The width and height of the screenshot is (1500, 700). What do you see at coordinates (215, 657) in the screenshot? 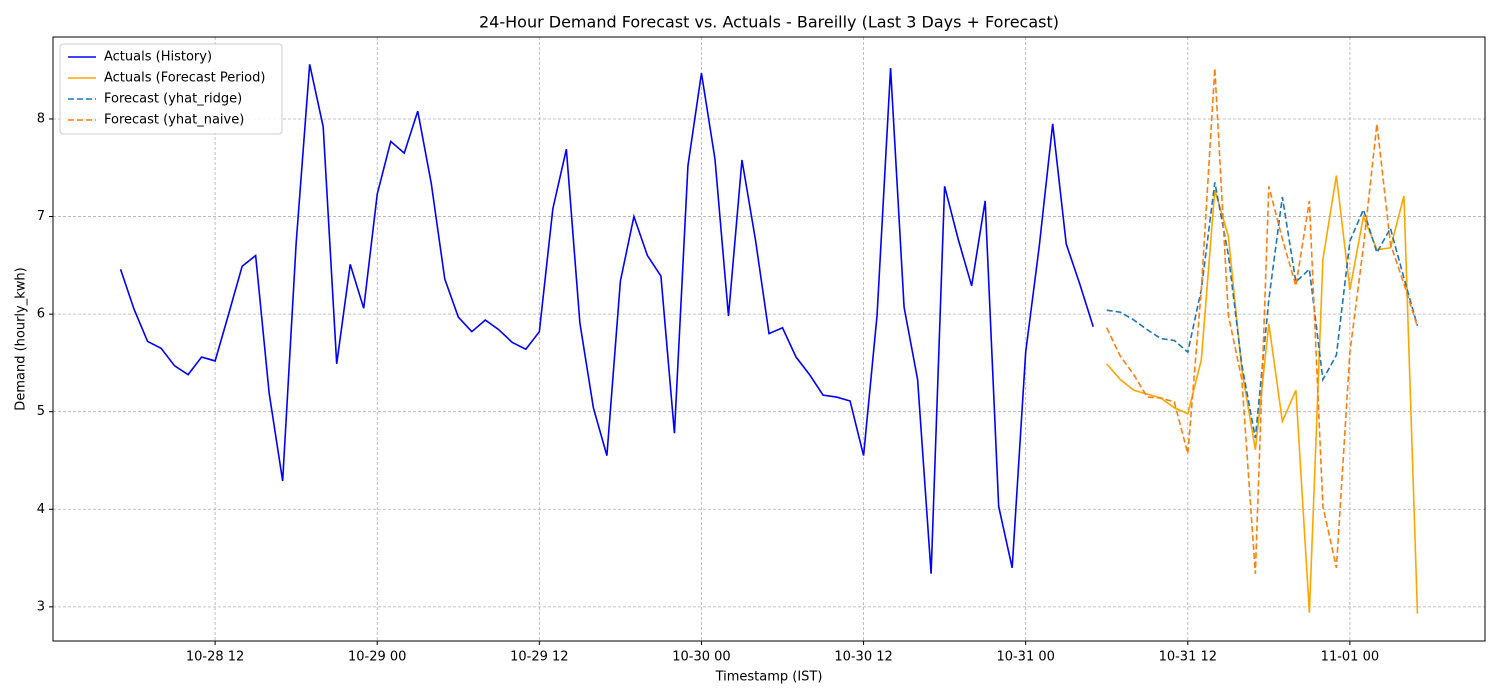
I see `x-tick-label: 10-28 12` at bounding box center [215, 657].